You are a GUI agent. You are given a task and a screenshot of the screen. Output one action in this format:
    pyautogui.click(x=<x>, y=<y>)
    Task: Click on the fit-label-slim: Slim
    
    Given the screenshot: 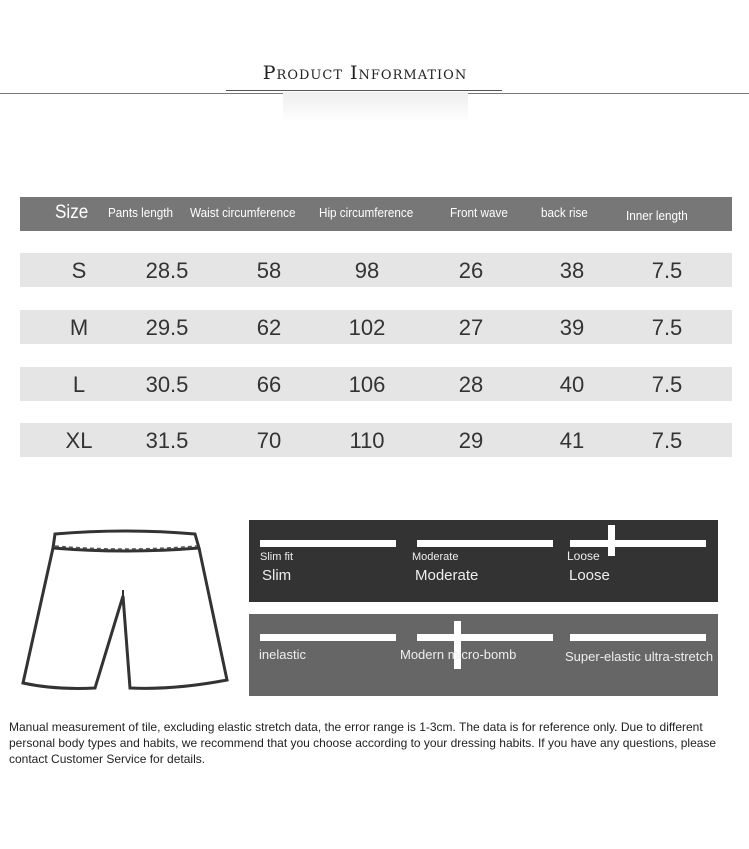 What is the action you would take?
    pyautogui.click(x=277, y=575)
    